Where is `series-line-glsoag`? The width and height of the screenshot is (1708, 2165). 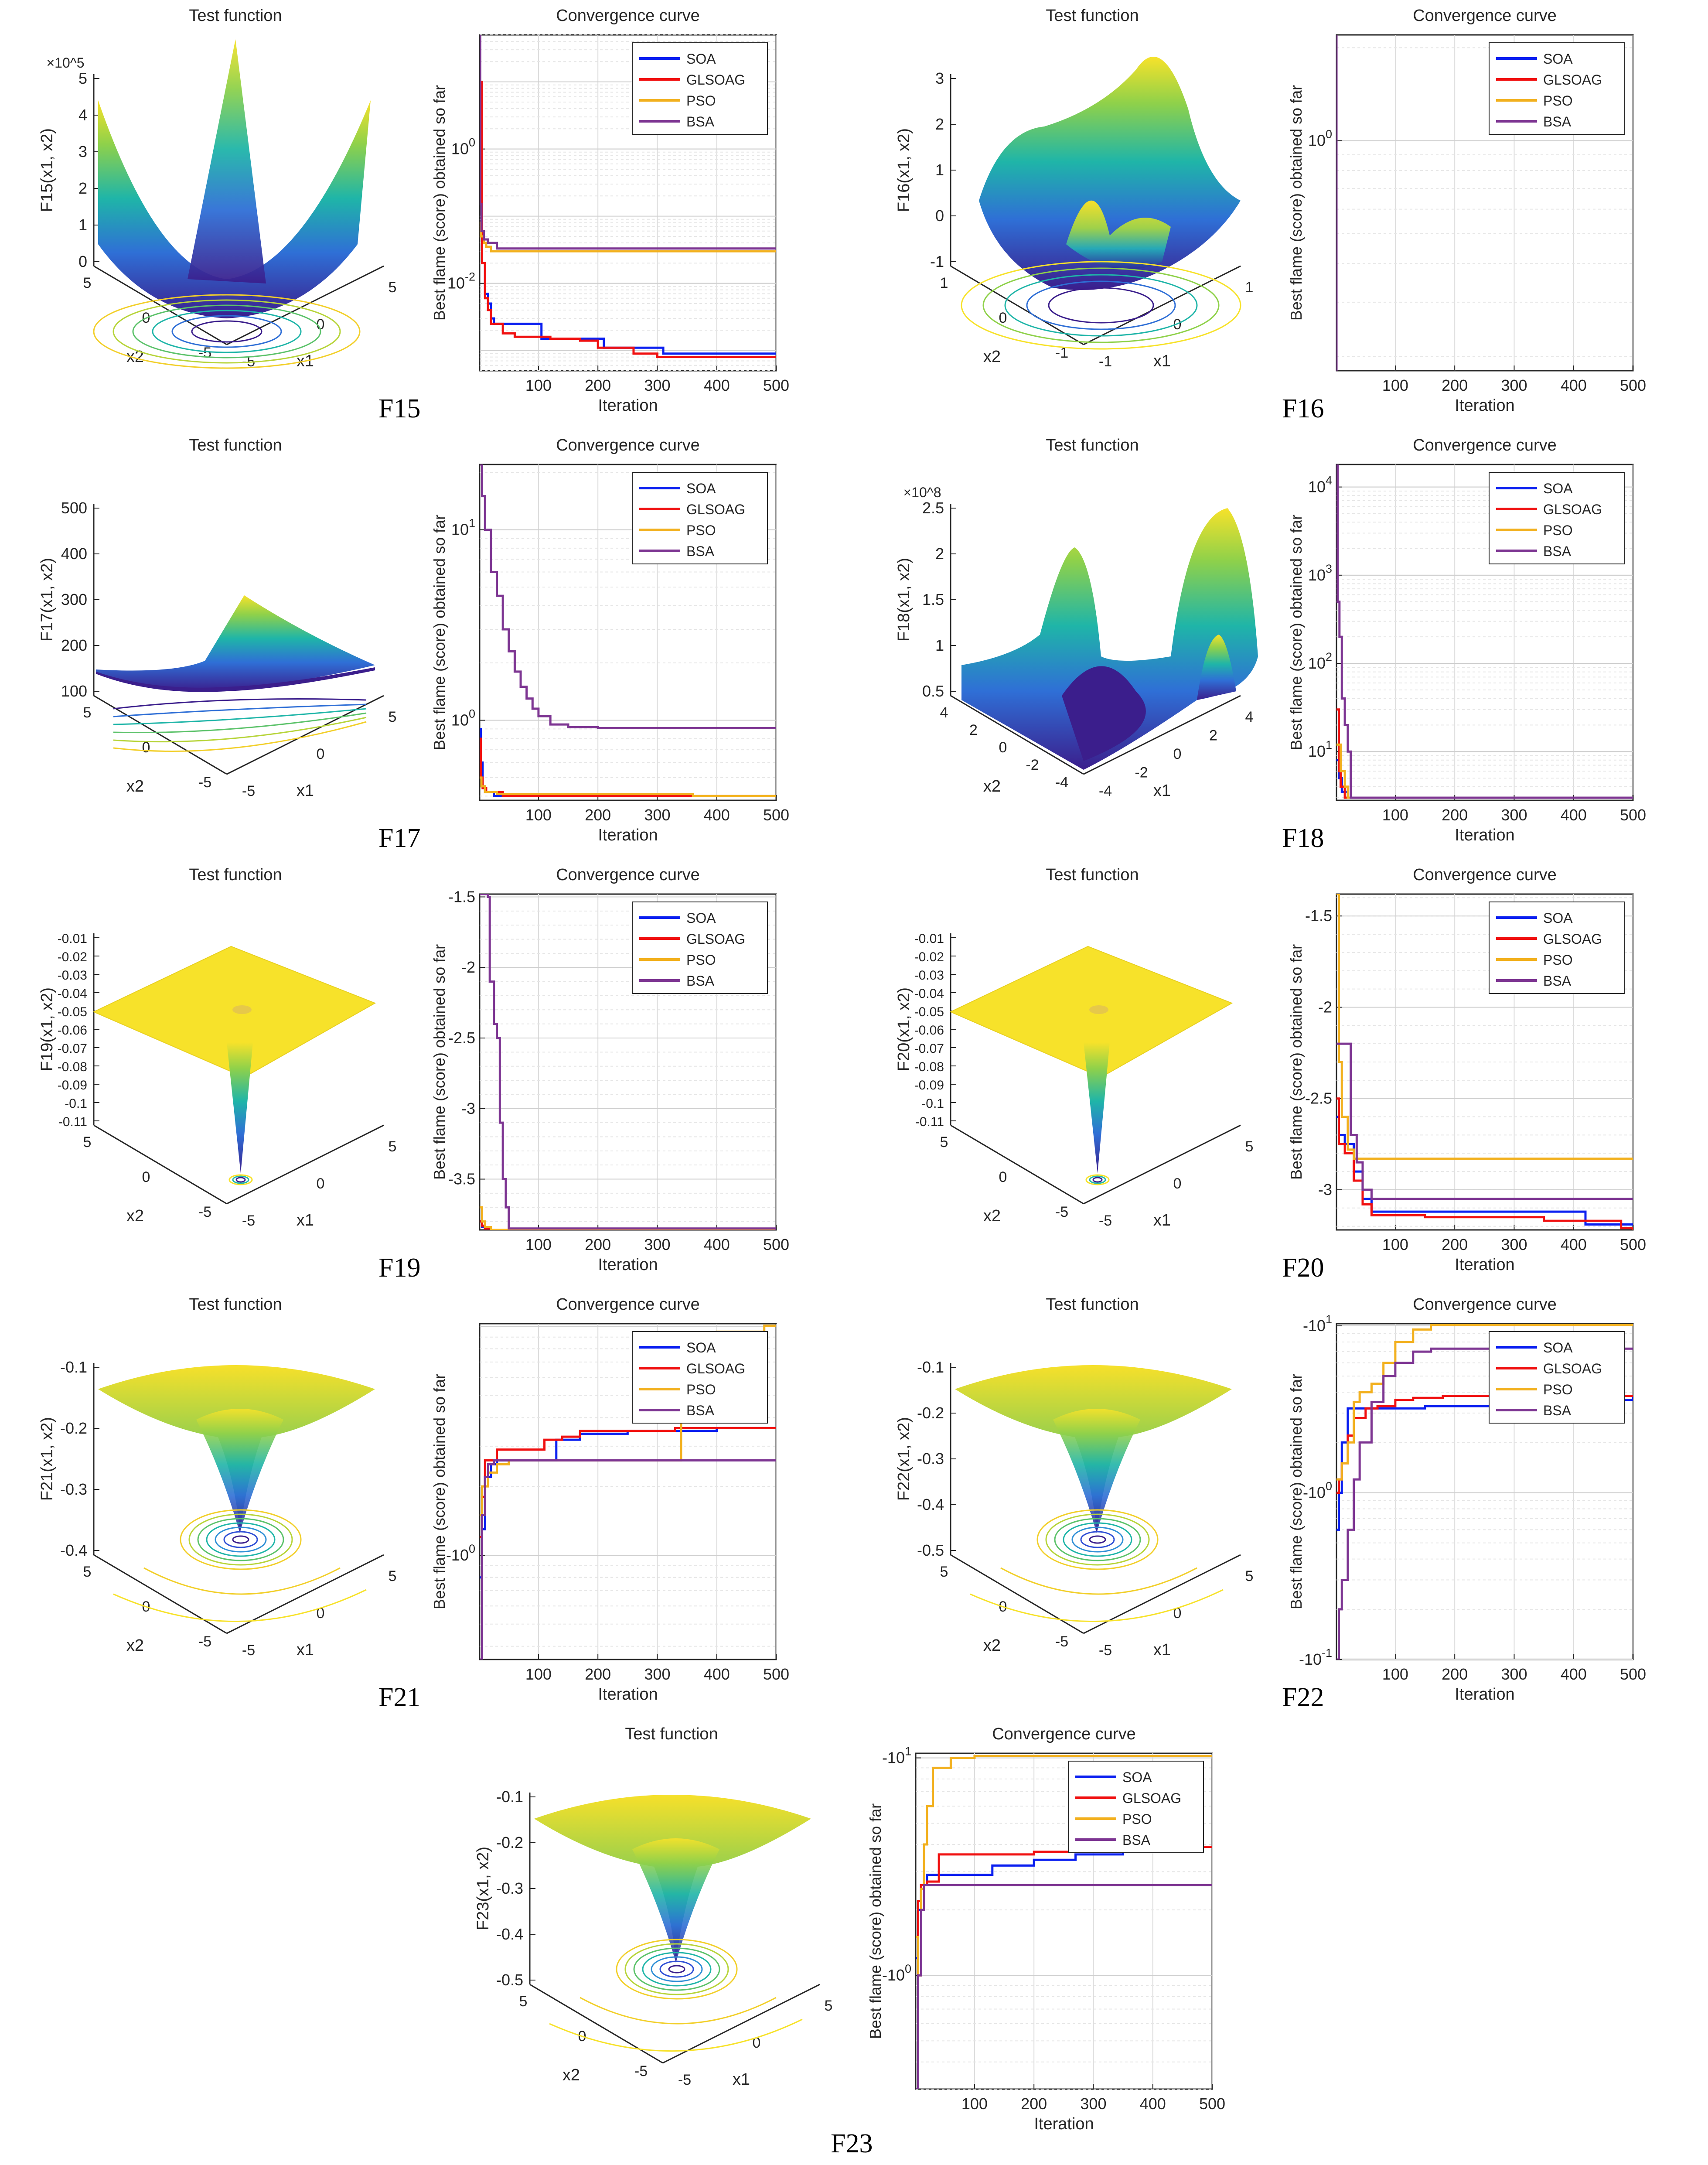 series-line-glsoag is located at coordinates (1485, 753).